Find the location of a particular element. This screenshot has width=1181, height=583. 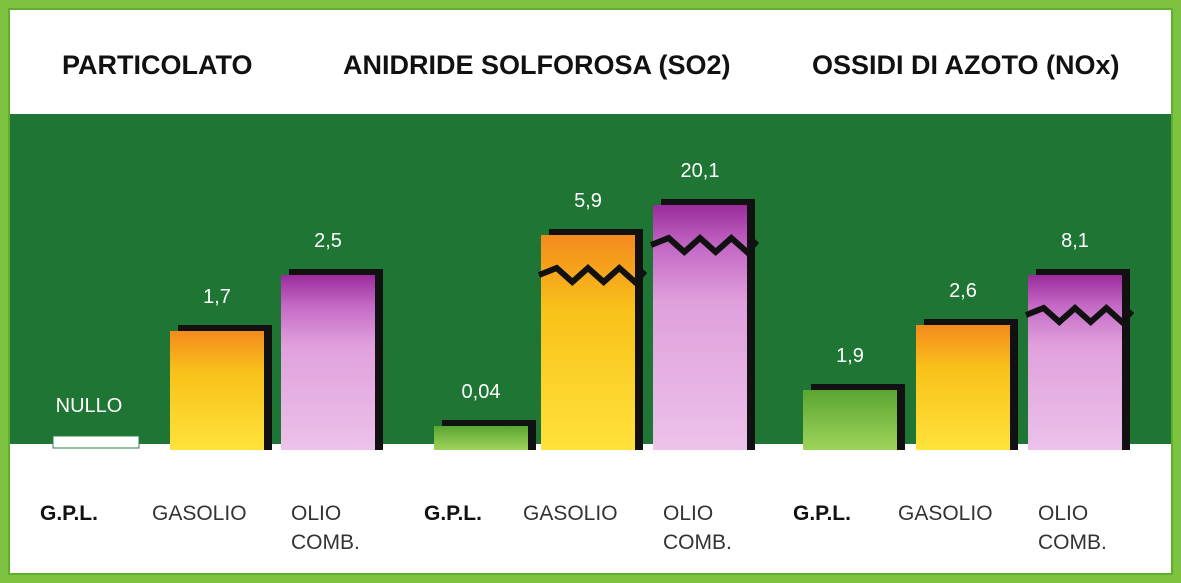

value-label-3-gasolio: 2,6 is located at coordinates (963, 291).